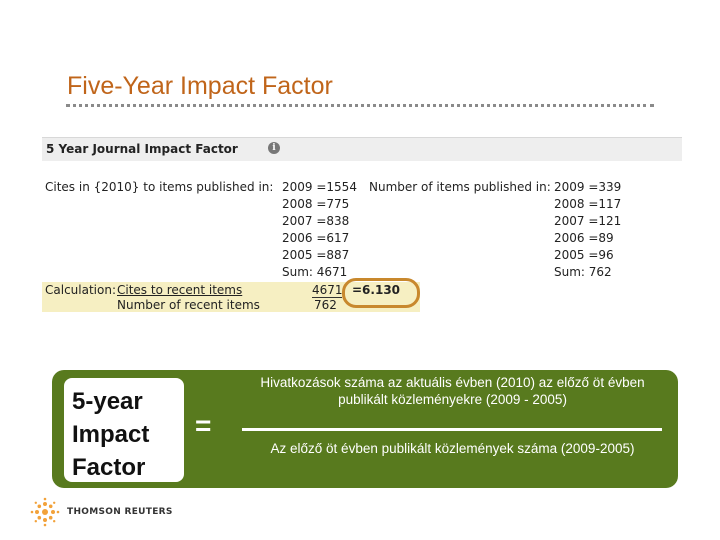 The height and width of the screenshot is (540, 720). Describe the element at coordinates (200, 86) in the screenshot. I see `slide-title: Five-Year Impact Factor` at that location.